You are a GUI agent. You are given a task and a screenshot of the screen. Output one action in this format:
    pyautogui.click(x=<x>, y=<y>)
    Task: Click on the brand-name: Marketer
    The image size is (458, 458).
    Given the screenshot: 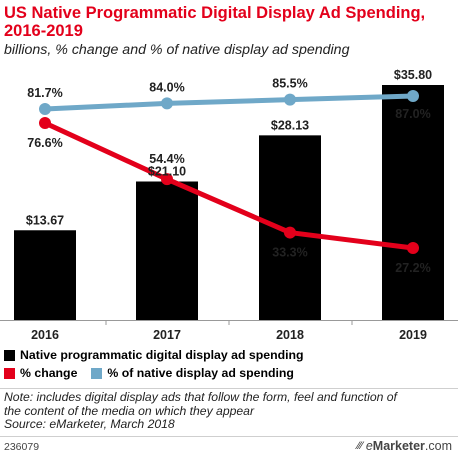 What is the action you would take?
    pyautogui.click(x=398, y=446)
    